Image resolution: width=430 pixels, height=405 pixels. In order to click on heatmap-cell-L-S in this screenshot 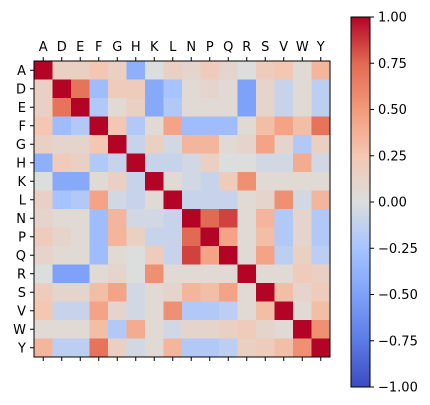, I will do `click(265, 200)`.